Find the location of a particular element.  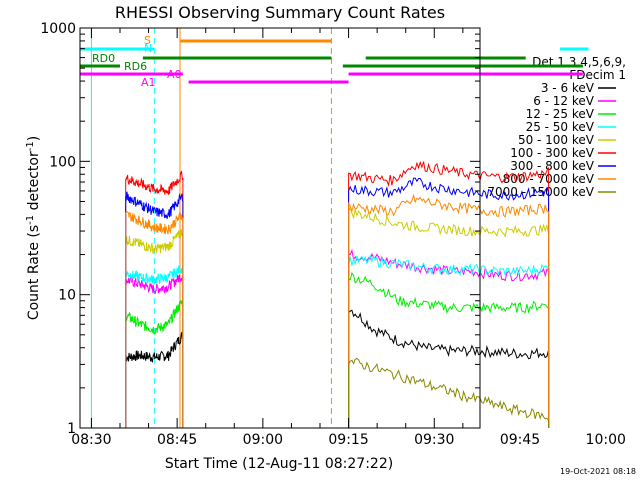

legend-entry-label: 3 - 6 keV is located at coordinates (568, 88).